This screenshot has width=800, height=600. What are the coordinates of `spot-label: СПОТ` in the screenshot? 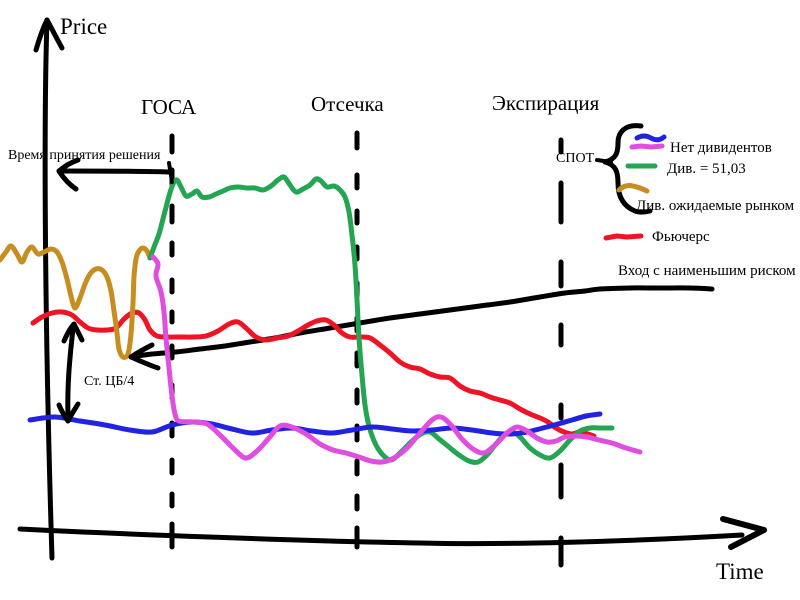 It's located at (575, 158).